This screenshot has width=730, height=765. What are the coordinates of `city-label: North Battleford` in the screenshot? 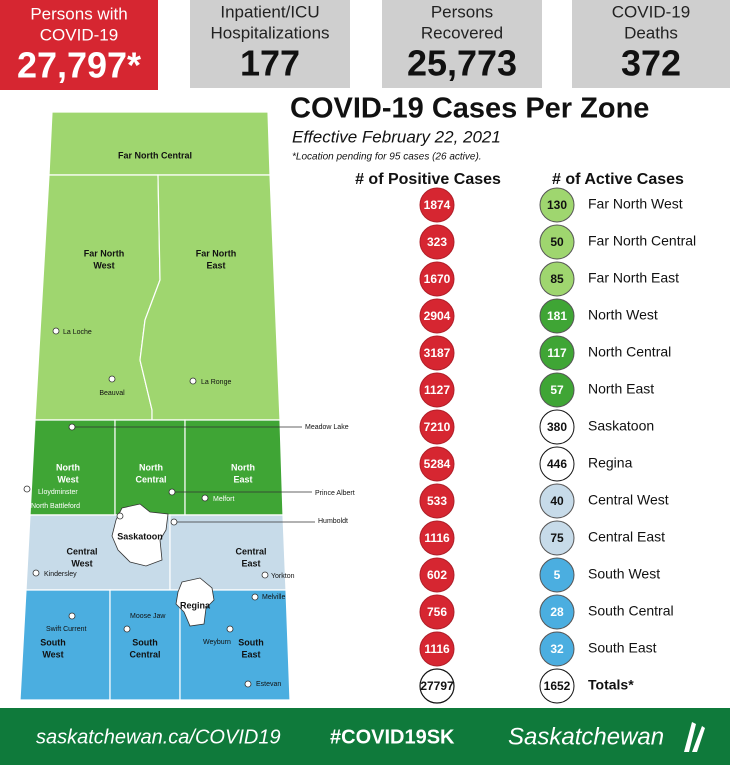 It's located at (55, 506).